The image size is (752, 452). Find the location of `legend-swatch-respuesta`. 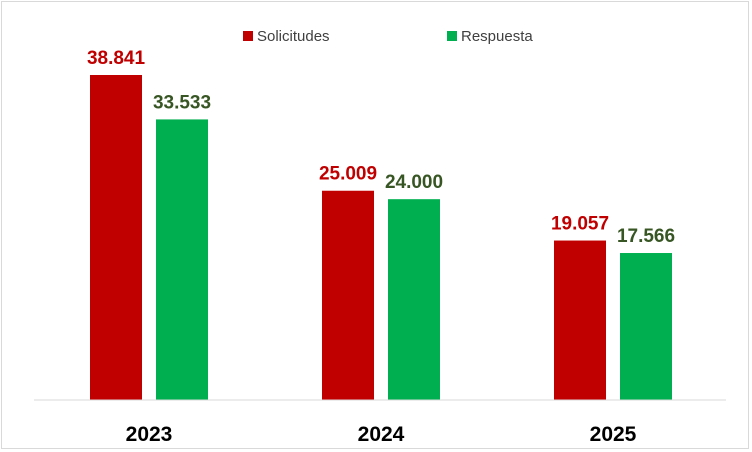

legend-swatch-respuesta is located at coordinates (452, 36).